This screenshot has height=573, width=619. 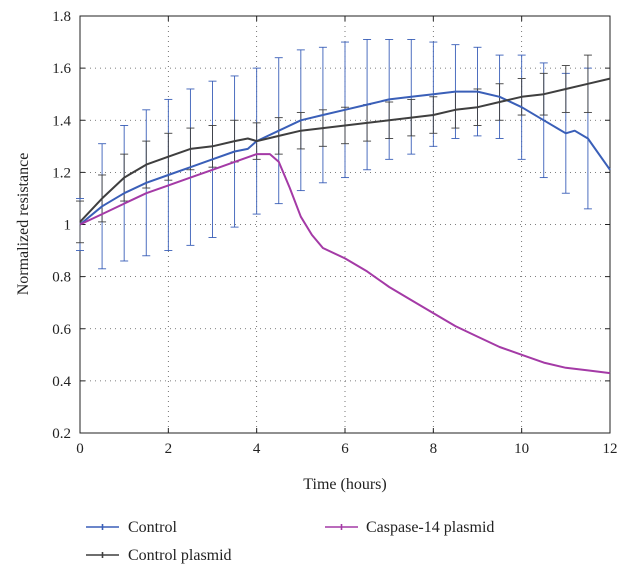 What do you see at coordinates (61, 69) in the screenshot?
I see `y-tick-label: 1.6` at bounding box center [61, 69].